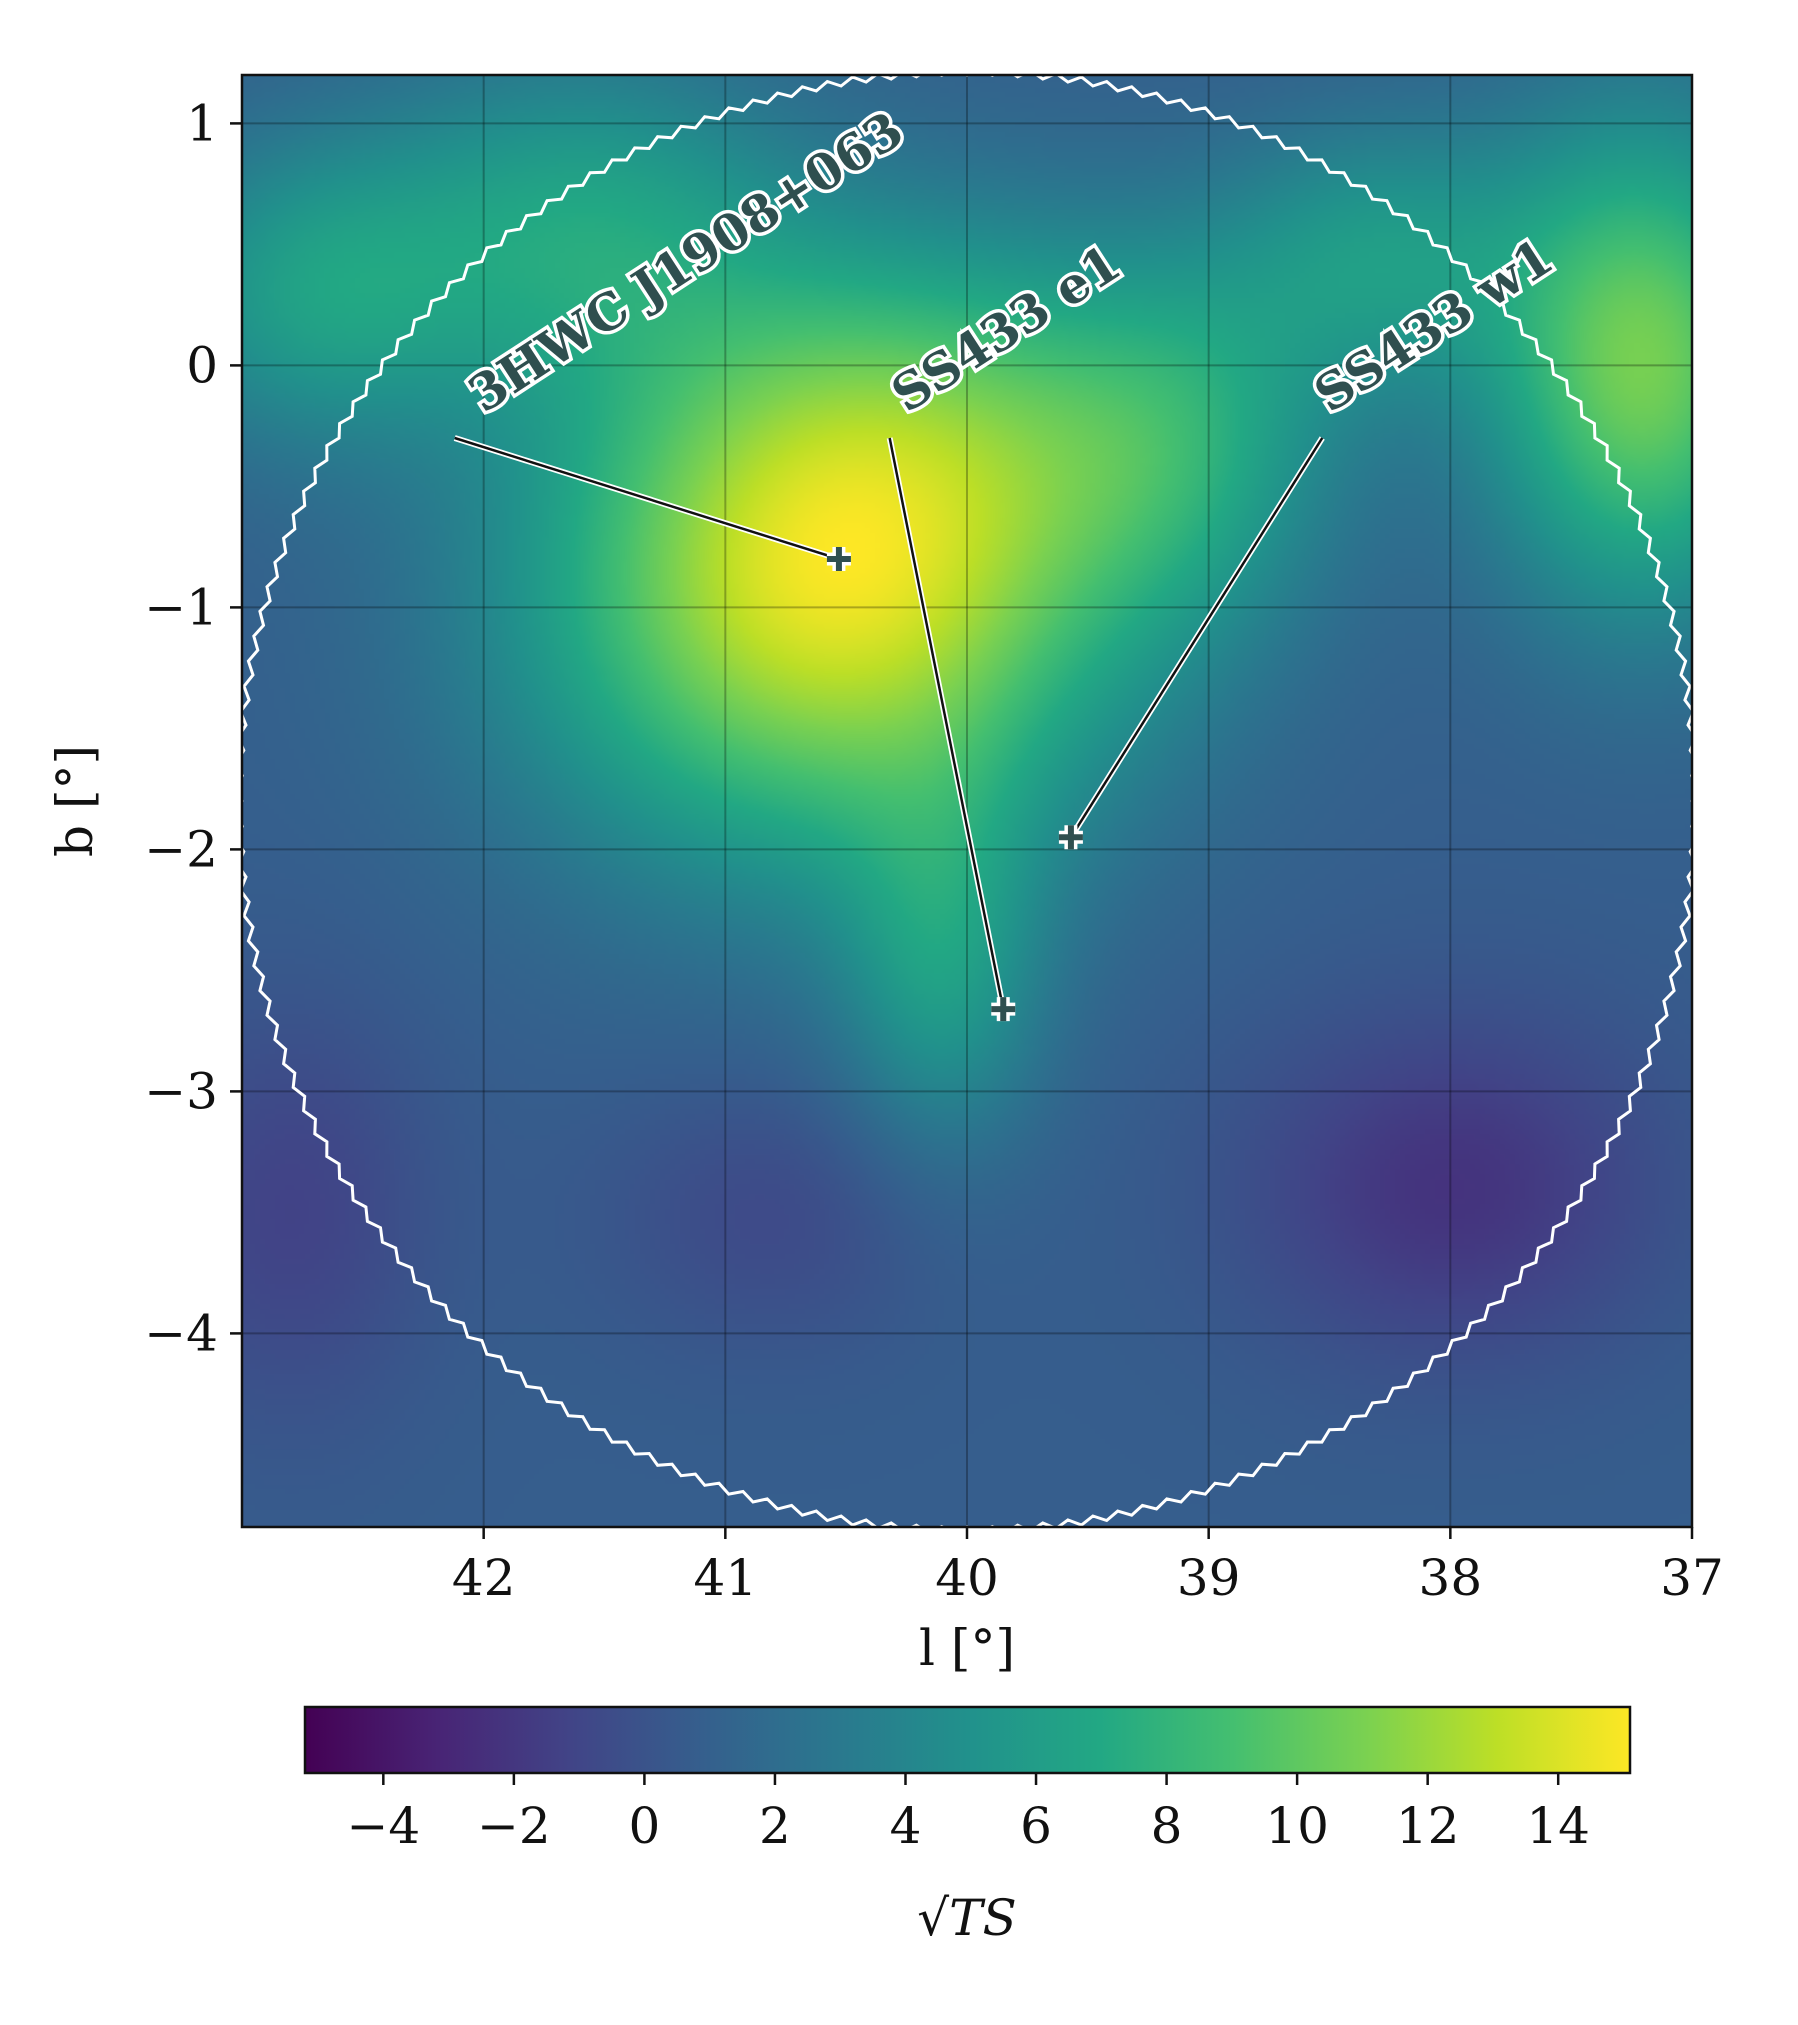 The width and height of the screenshot is (1798, 2025). What do you see at coordinates (75, 801) in the screenshot?
I see `y-axis-label: b [°]` at bounding box center [75, 801].